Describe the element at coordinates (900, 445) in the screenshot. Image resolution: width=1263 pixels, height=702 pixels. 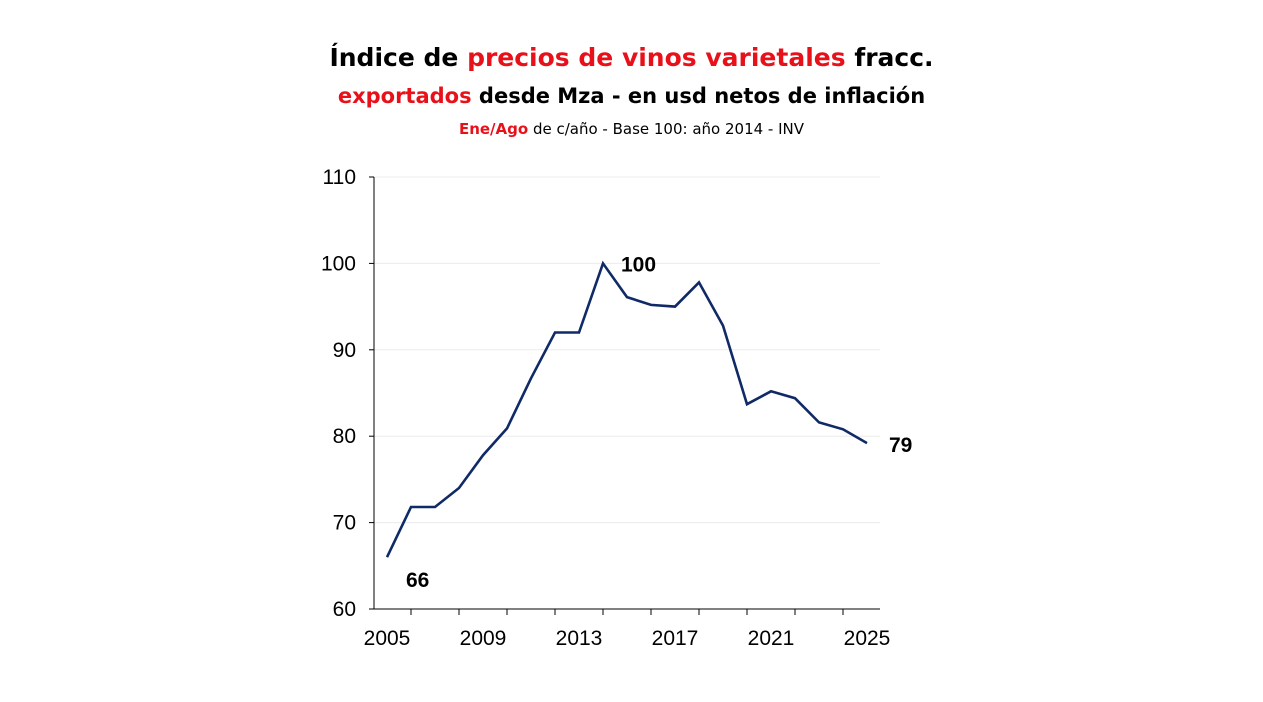
I see `data-label: 79` at that location.